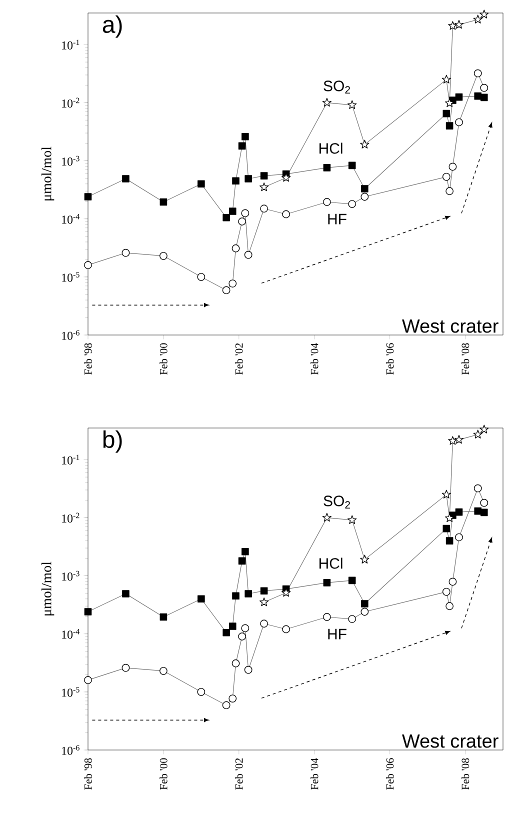 This screenshot has width=509, height=816. I want to click on x-tick-label: Feb '00, so click(164, 774).